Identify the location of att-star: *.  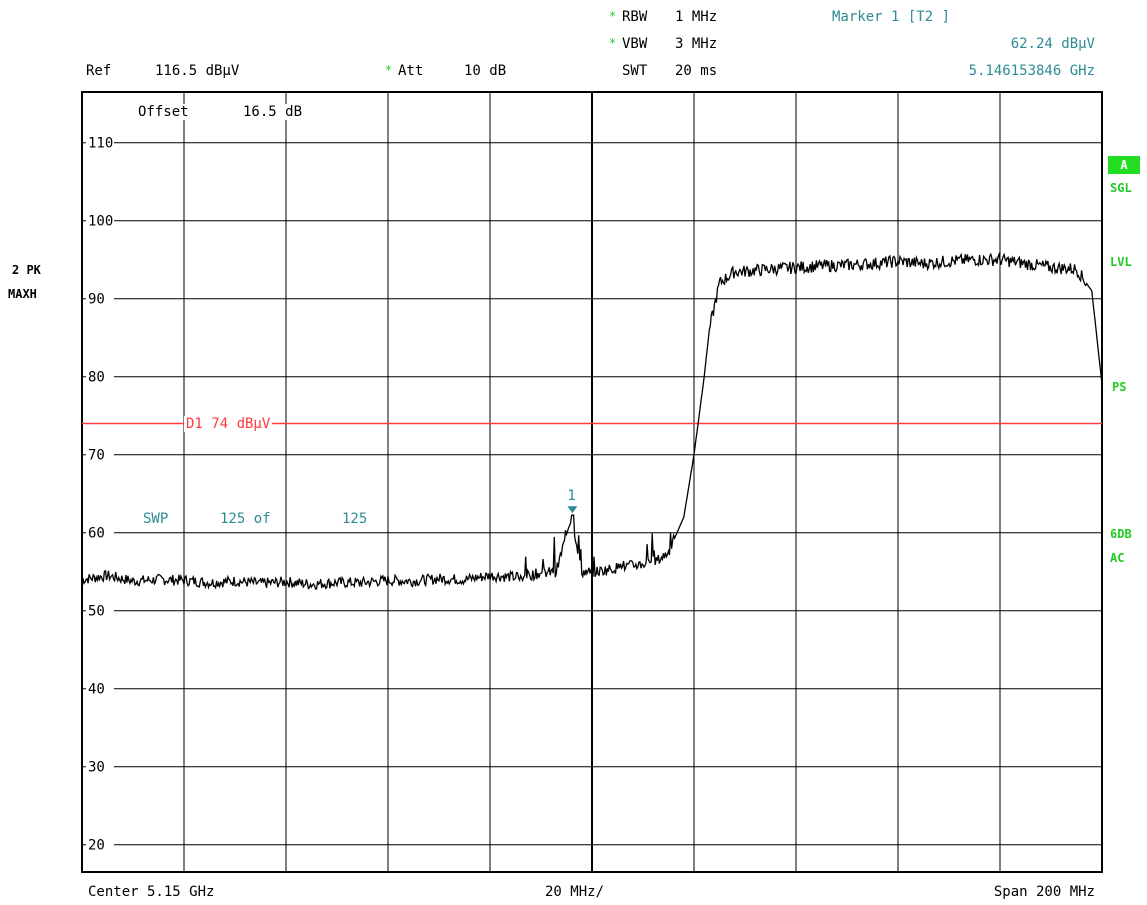
(389, 70).